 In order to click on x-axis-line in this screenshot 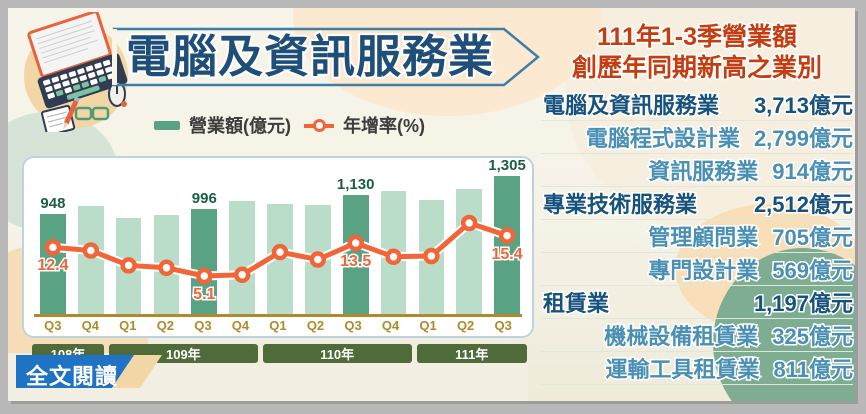, I will do `click(278, 315)`.